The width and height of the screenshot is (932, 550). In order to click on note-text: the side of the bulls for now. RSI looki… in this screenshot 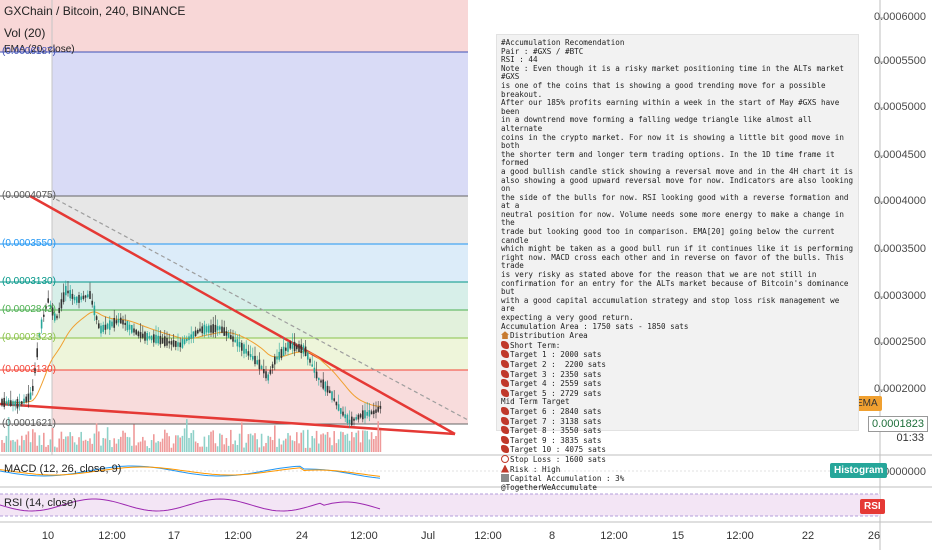, I will do `click(677, 201)`.